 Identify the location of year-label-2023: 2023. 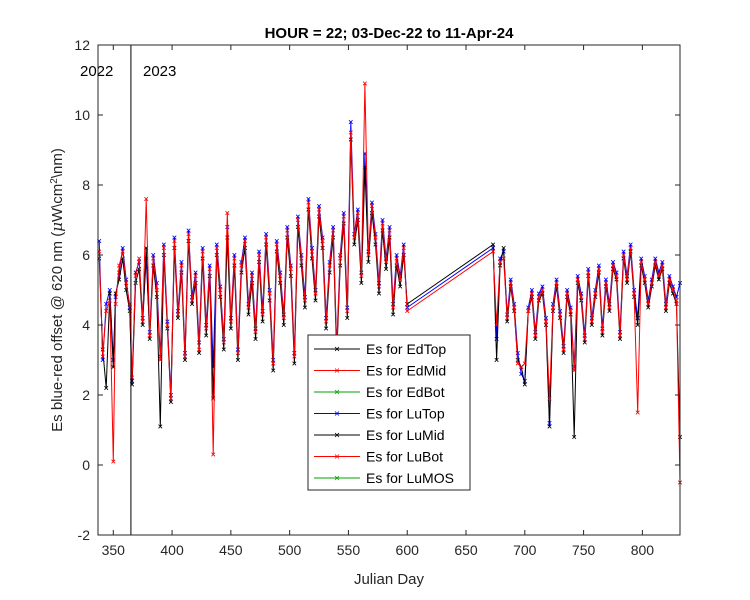
(159, 71).